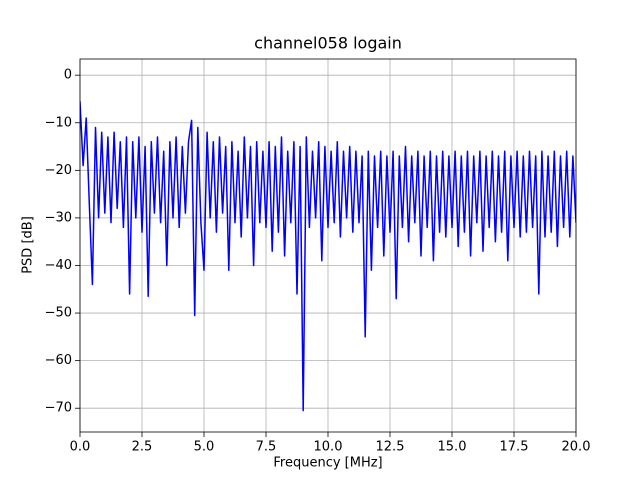 Image resolution: width=640 pixels, height=480 pixels. I want to click on y-tick-label: −70, so click(58, 408).